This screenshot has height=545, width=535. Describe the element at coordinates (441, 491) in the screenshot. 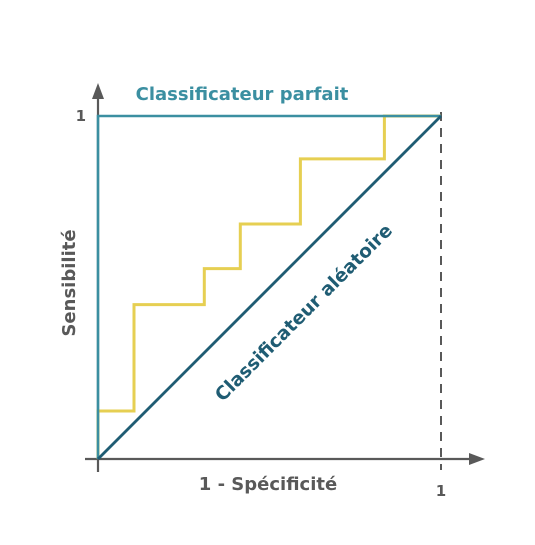

I see `x-tick-label: 1` at that location.